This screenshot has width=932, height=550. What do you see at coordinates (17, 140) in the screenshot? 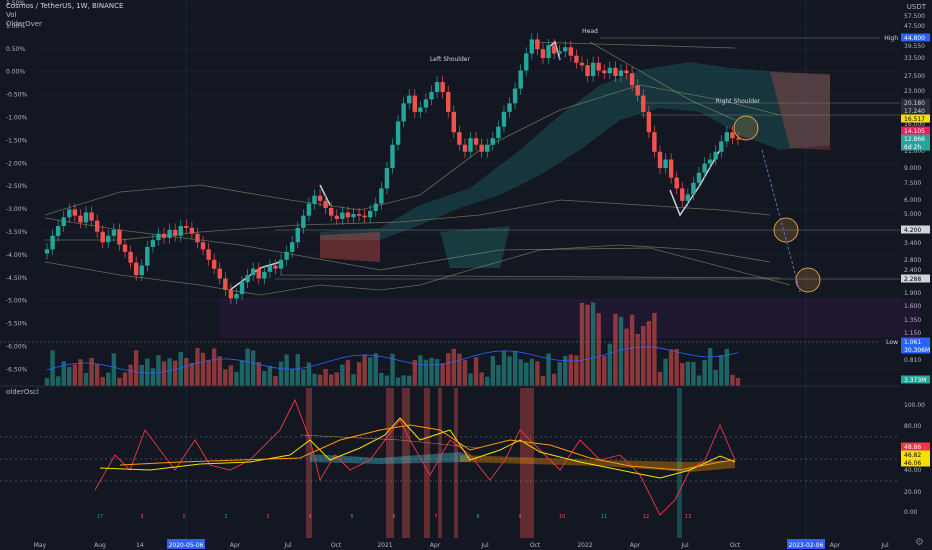
I see `percent-tick: -1.50%` at bounding box center [17, 140].